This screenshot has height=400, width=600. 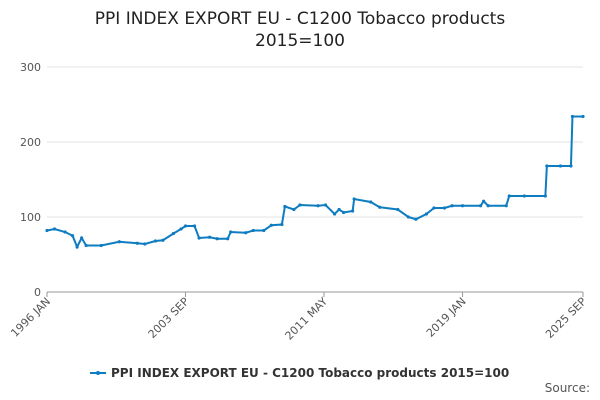 I want to click on x-tick-label: 2025 SEP, so click(x=566, y=318).